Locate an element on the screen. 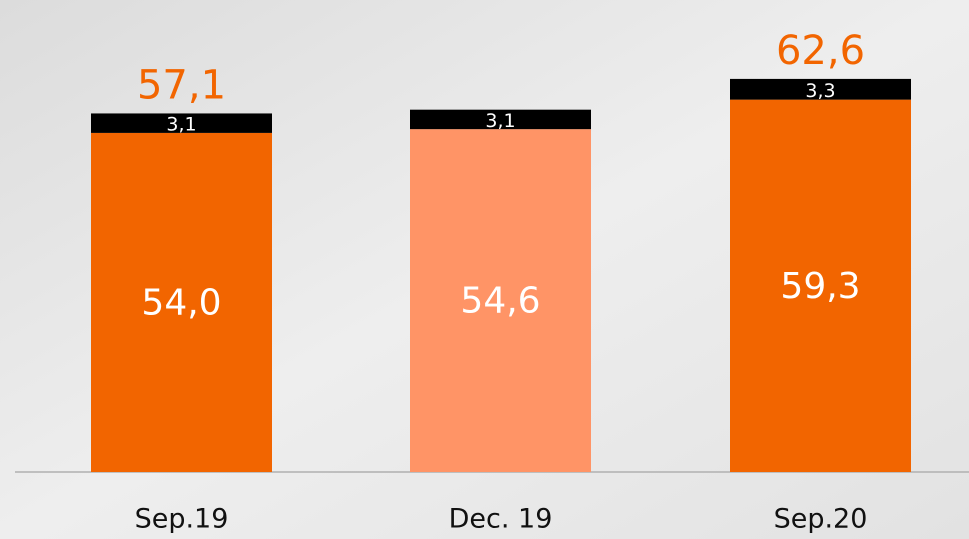 This screenshot has height=539, width=969. x-tick-label: Sep.19 is located at coordinates (182, 519).